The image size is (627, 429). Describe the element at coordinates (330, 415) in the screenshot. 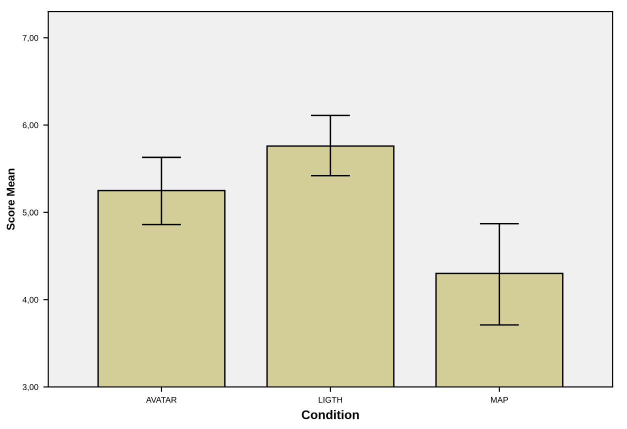

I see `x-axis-title: Condition` at that location.